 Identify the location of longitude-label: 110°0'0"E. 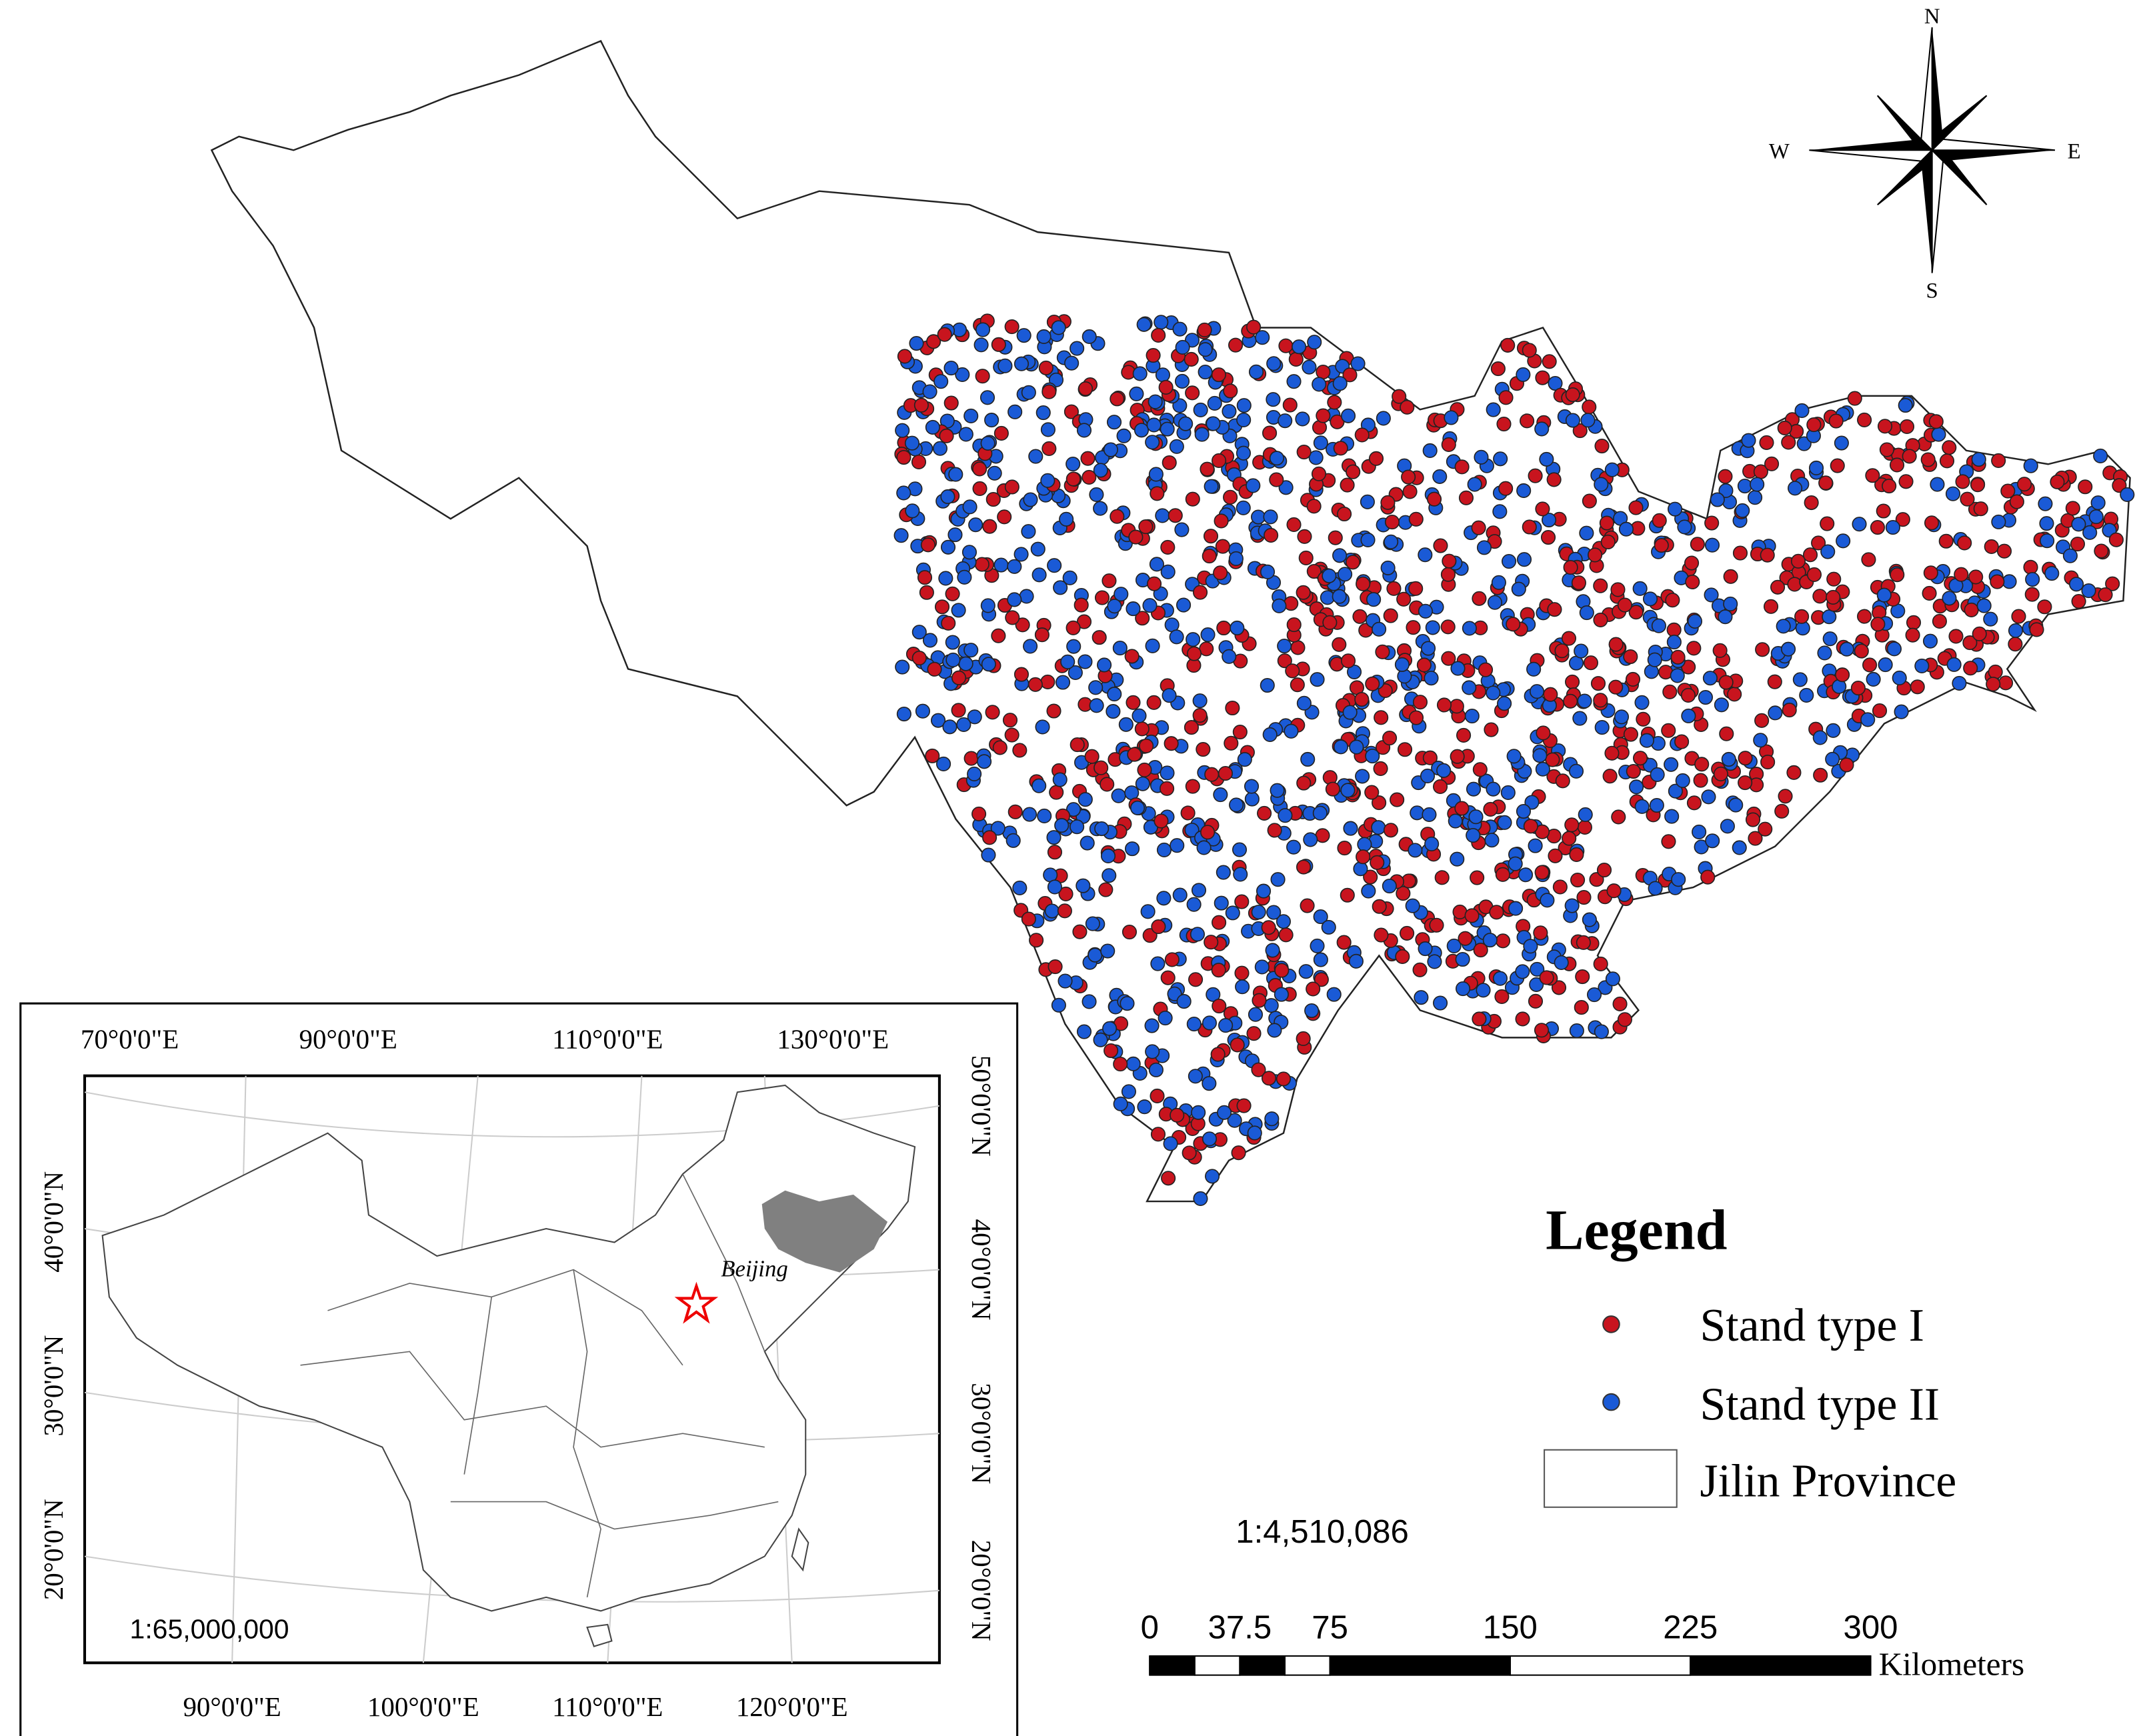
(607, 1707).